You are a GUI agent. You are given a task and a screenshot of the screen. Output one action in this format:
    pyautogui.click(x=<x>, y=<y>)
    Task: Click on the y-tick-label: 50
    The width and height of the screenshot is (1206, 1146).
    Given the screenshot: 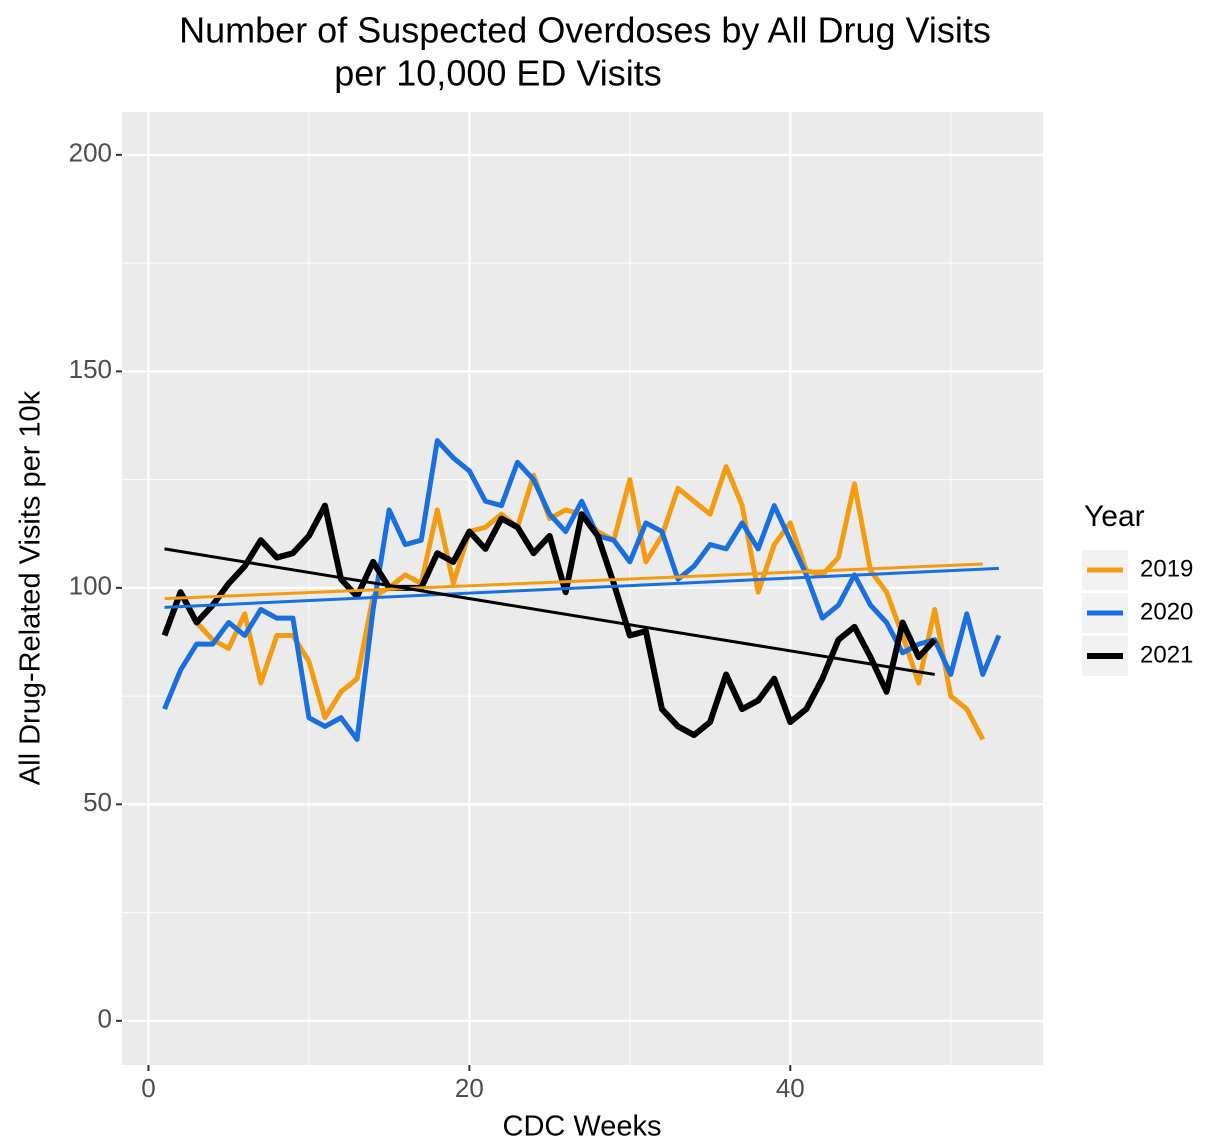 What is the action you would take?
    pyautogui.click(x=97, y=802)
    